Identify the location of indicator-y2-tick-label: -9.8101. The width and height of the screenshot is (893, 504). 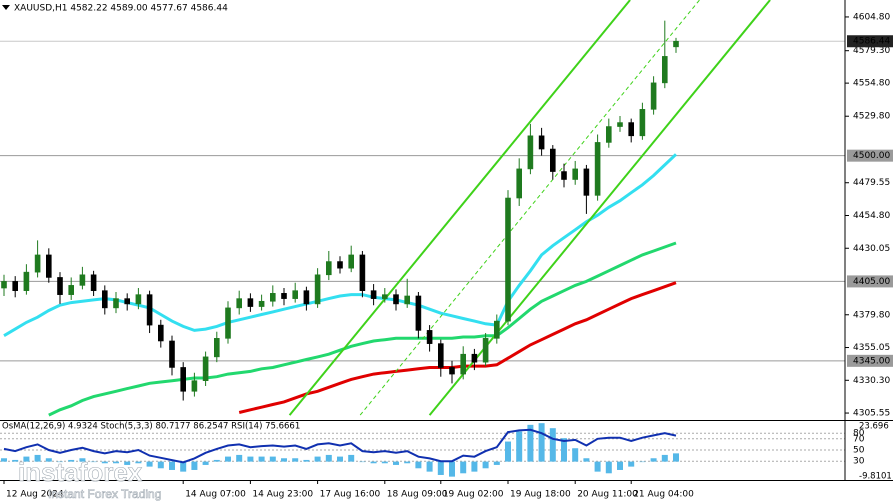
(875, 477).